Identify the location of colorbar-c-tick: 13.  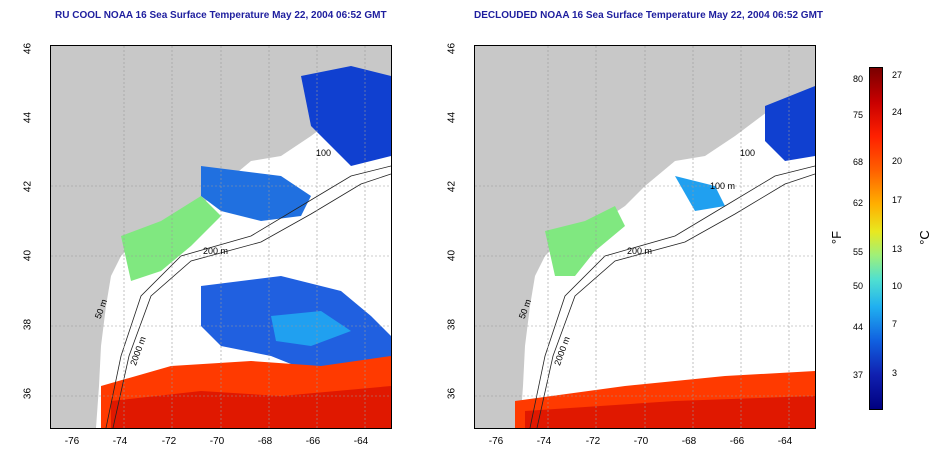
(897, 249).